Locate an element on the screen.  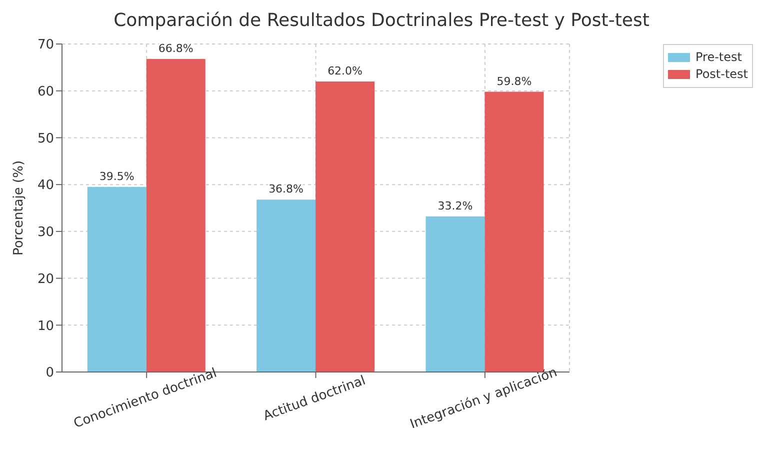
y-tick-label: 10 is located at coordinates (45, 326).